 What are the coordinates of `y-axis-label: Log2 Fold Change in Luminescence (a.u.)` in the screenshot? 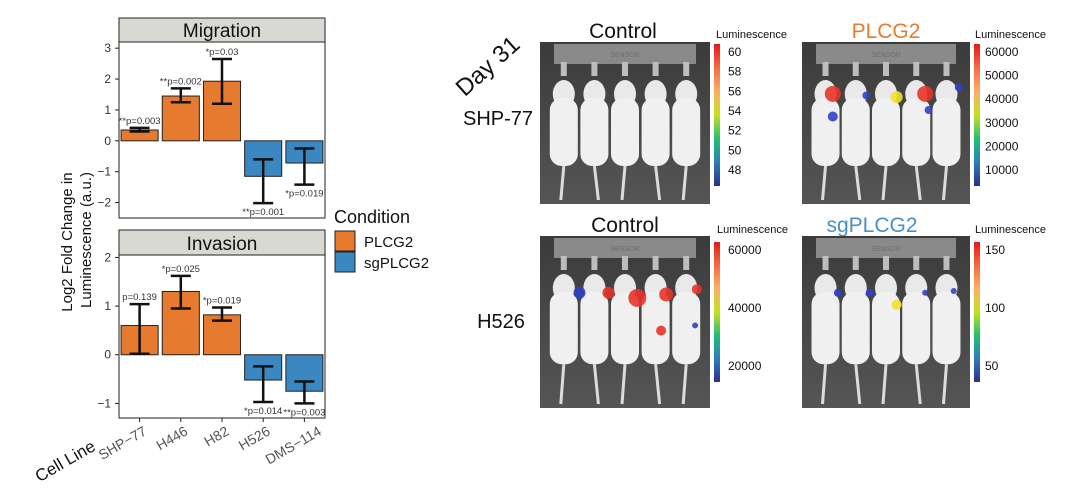 It's located at (77, 239).